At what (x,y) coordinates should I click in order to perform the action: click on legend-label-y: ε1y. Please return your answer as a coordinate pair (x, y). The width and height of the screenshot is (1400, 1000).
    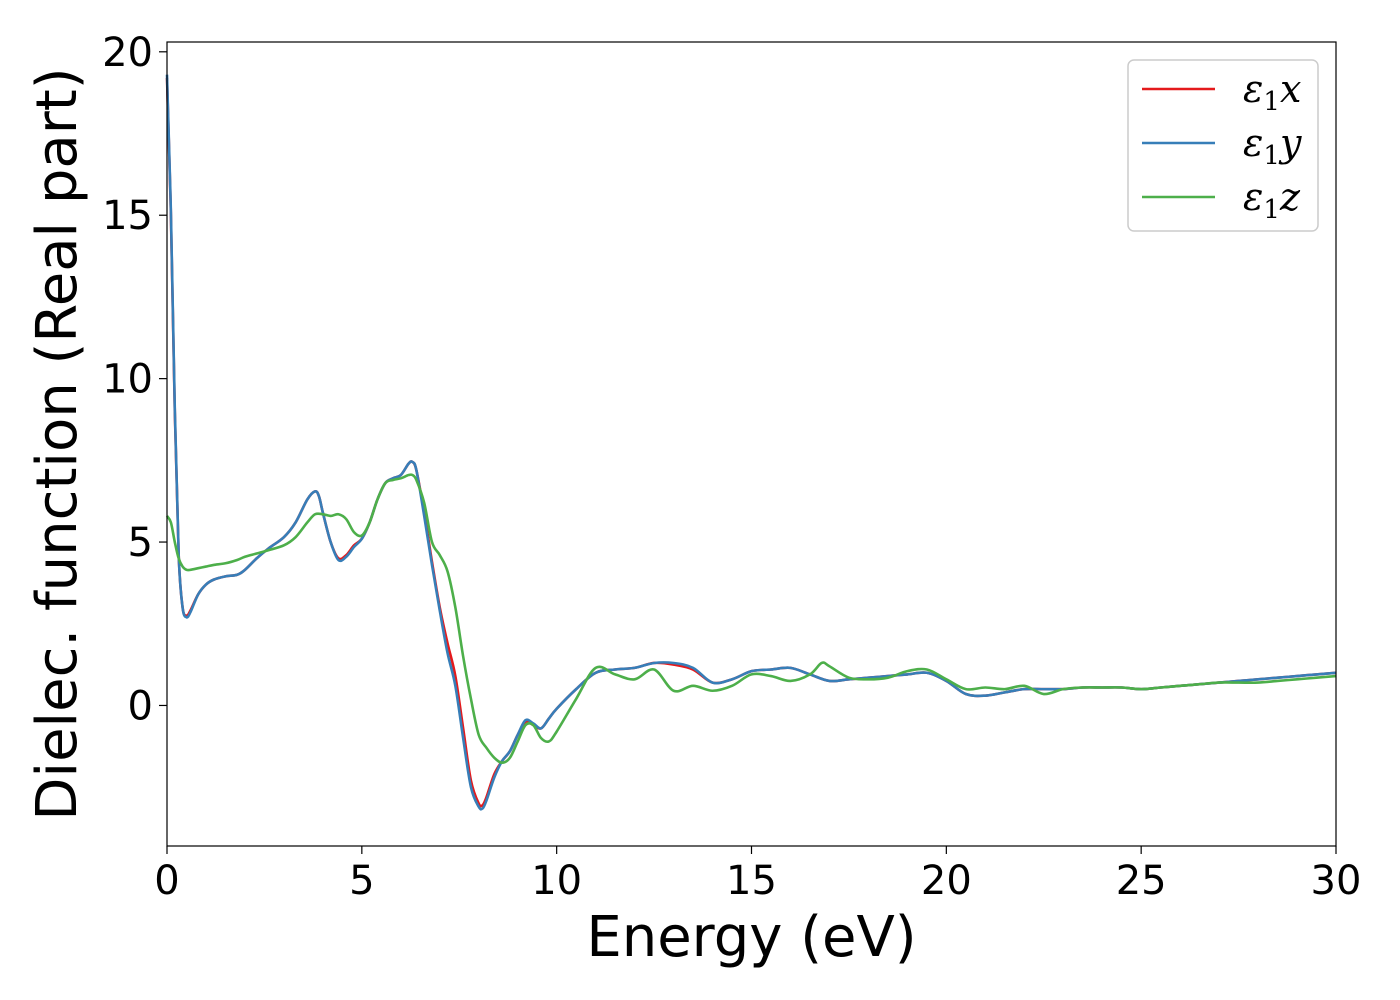
    Looking at the image, I should click on (1272, 146).